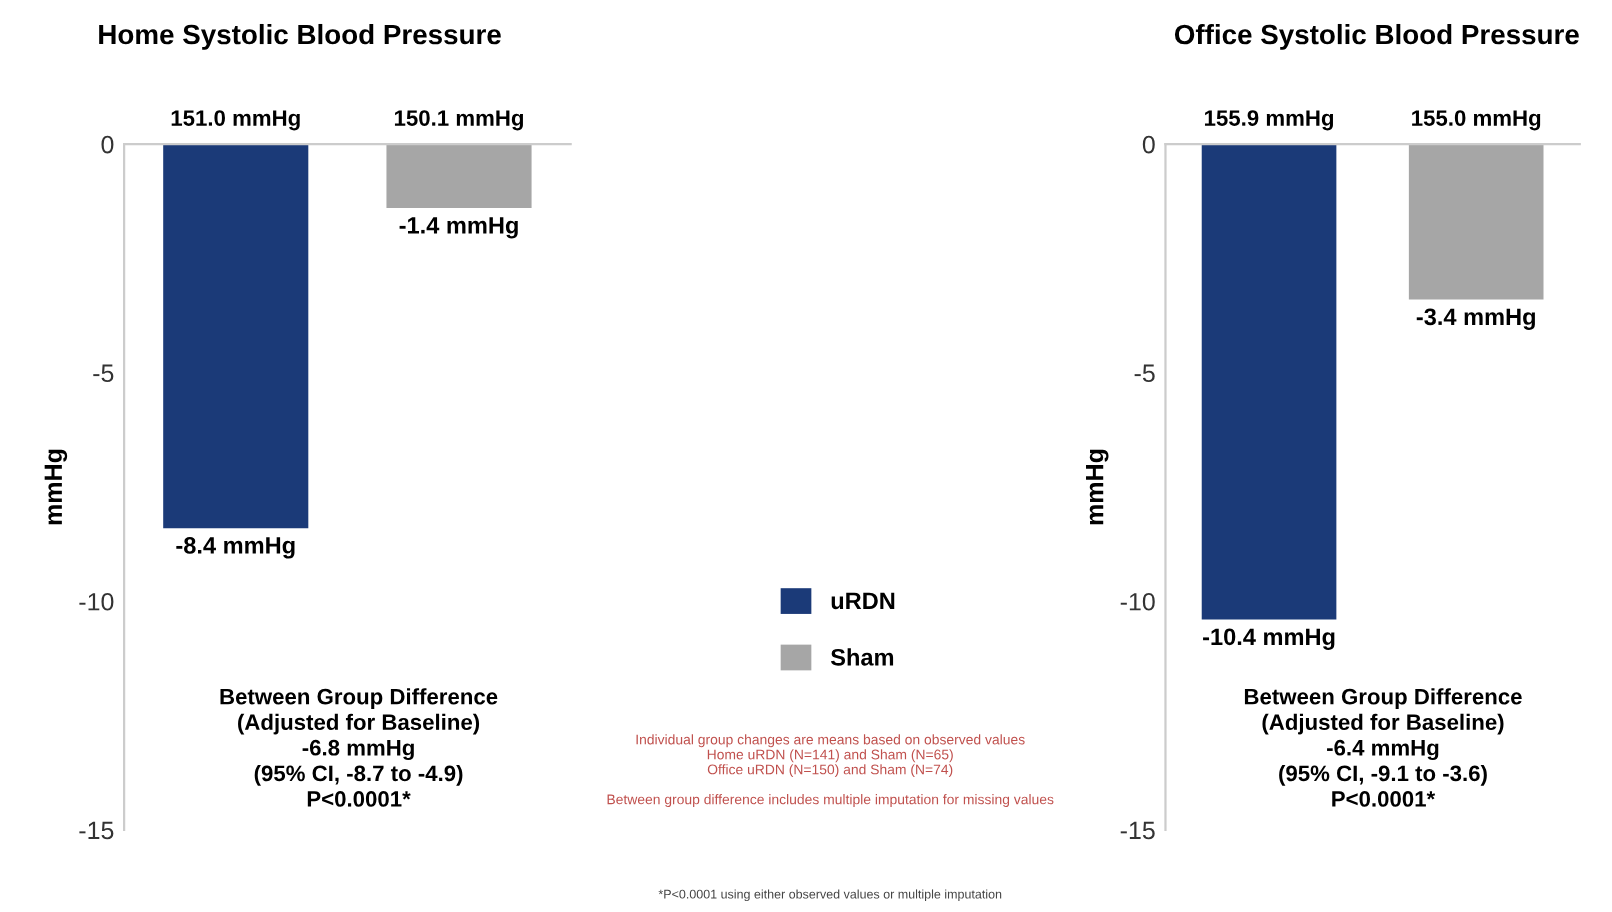 The width and height of the screenshot is (1612, 912). What do you see at coordinates (1269, 120) in the screenshot?
I see `text: 155.9 mmHg` at bounding box center [1269, 120].